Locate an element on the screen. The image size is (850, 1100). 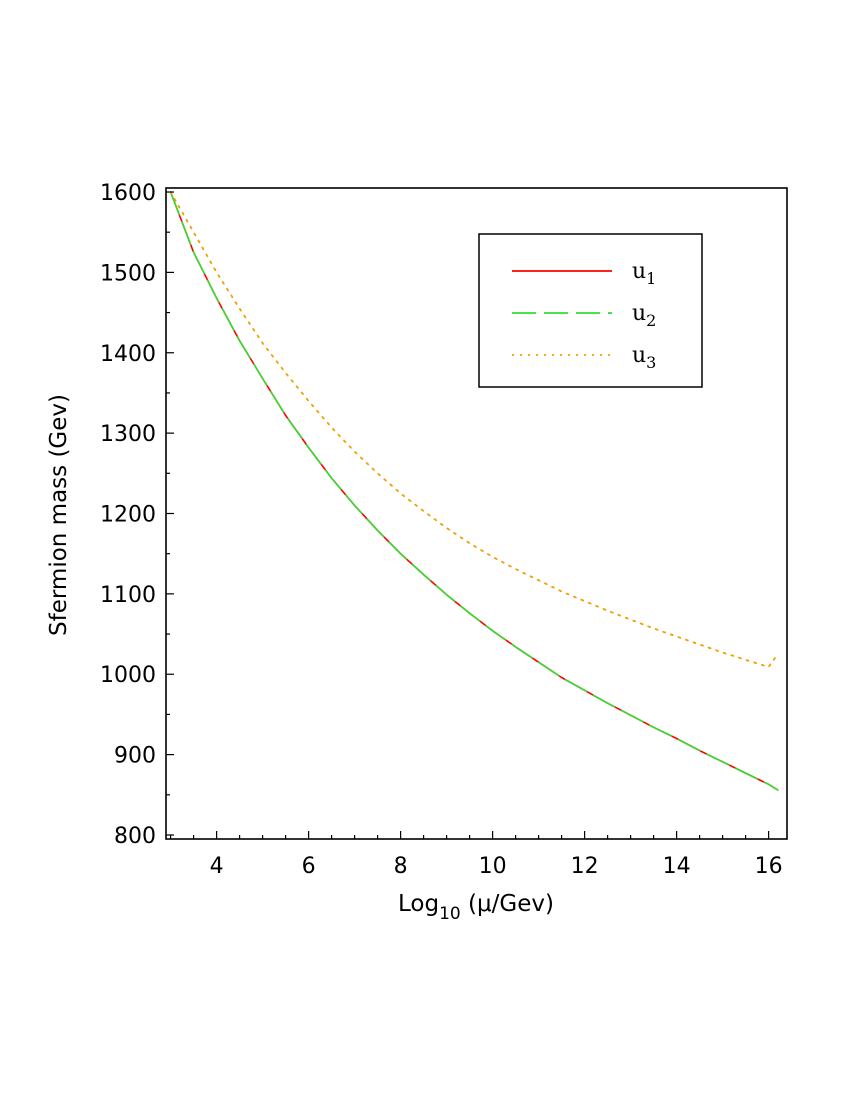
y-tick-label: 1600 is located at coordinates (128, 193).